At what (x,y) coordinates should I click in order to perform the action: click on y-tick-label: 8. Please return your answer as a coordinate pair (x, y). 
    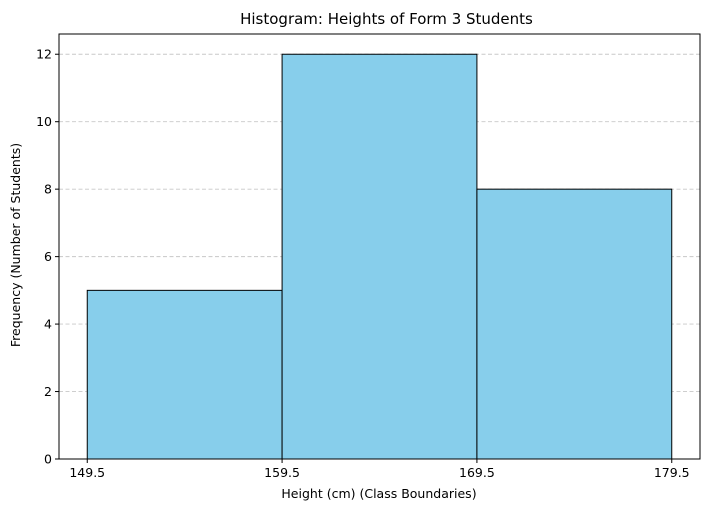
    Looking at the image, I should click on (48, 189).